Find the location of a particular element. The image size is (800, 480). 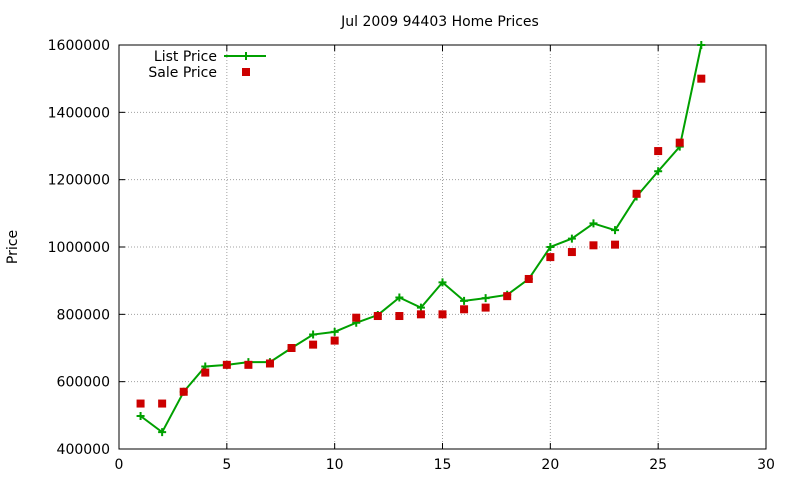

y-tick-label: 800000 is located at coordinates (83, 315).